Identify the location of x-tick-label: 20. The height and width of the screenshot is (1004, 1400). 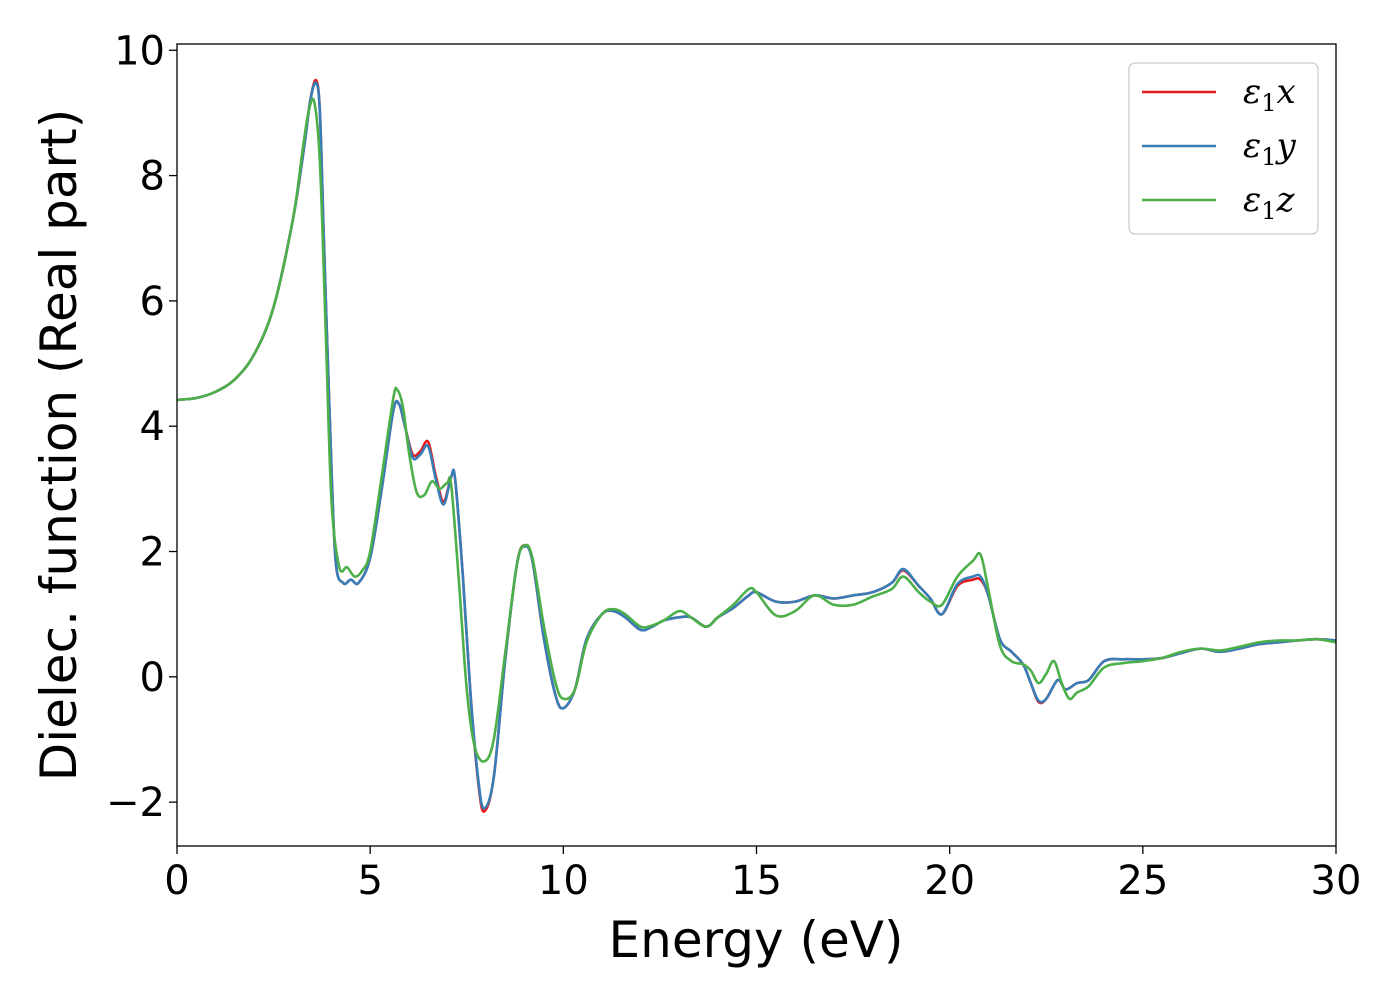
(949, 881).